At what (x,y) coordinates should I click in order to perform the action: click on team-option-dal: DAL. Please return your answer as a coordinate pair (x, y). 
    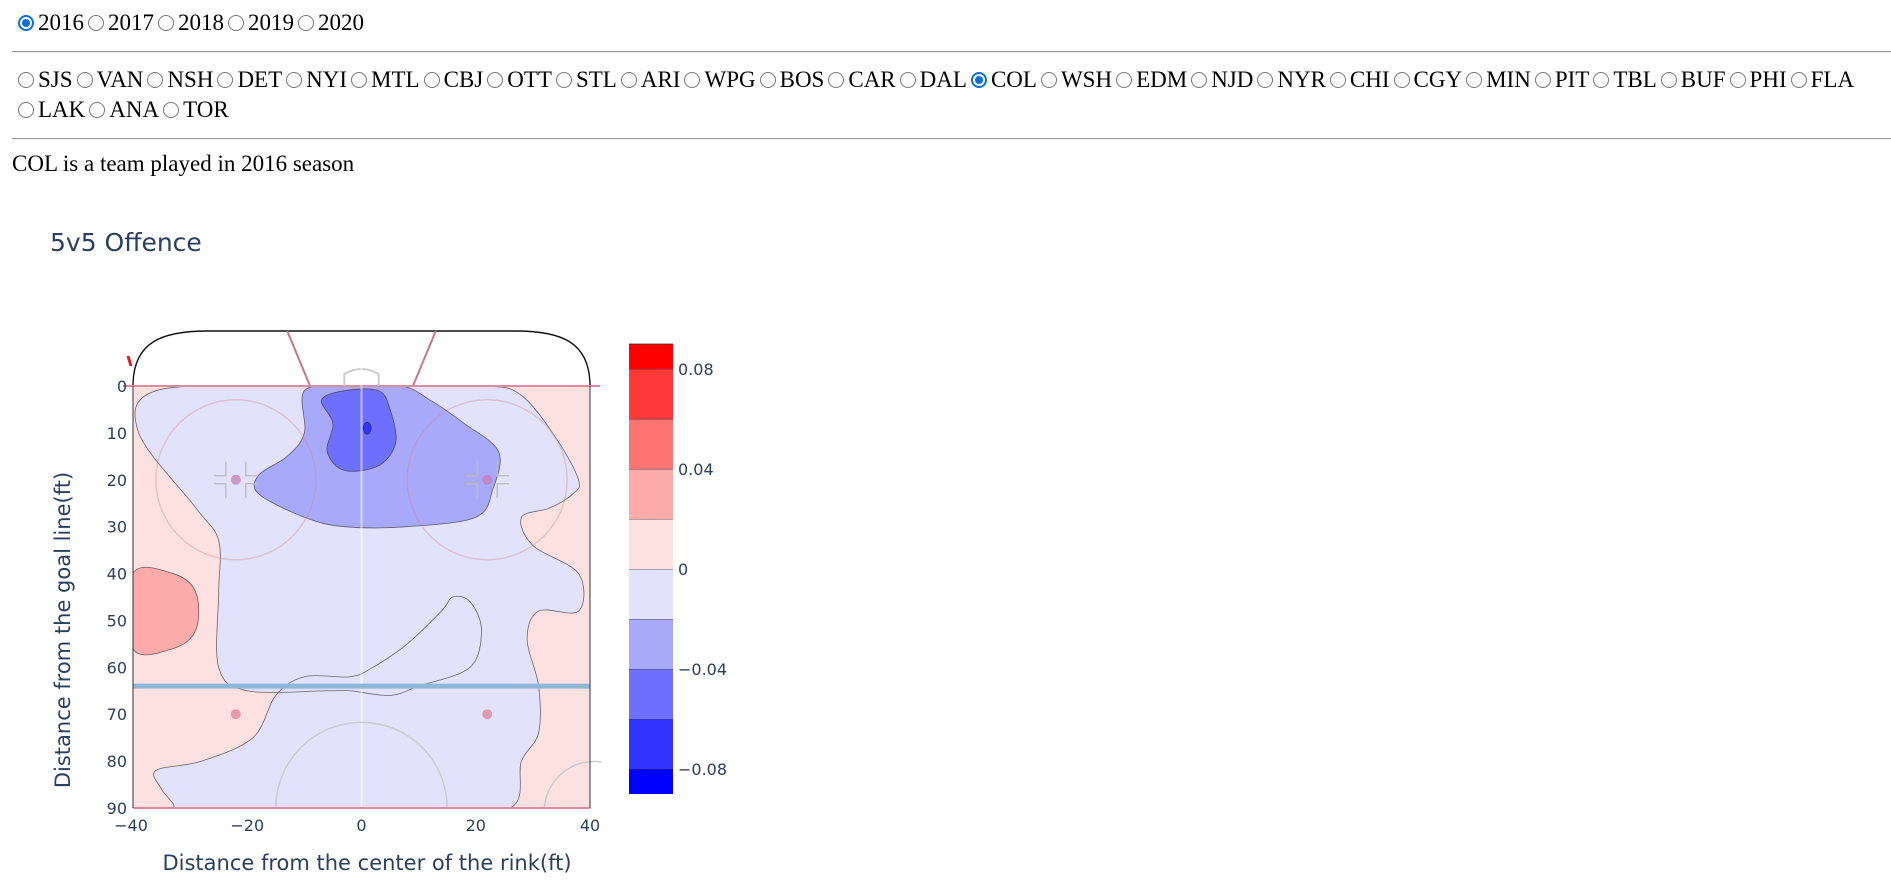
    Looking at the image, I should click on (933, 80).